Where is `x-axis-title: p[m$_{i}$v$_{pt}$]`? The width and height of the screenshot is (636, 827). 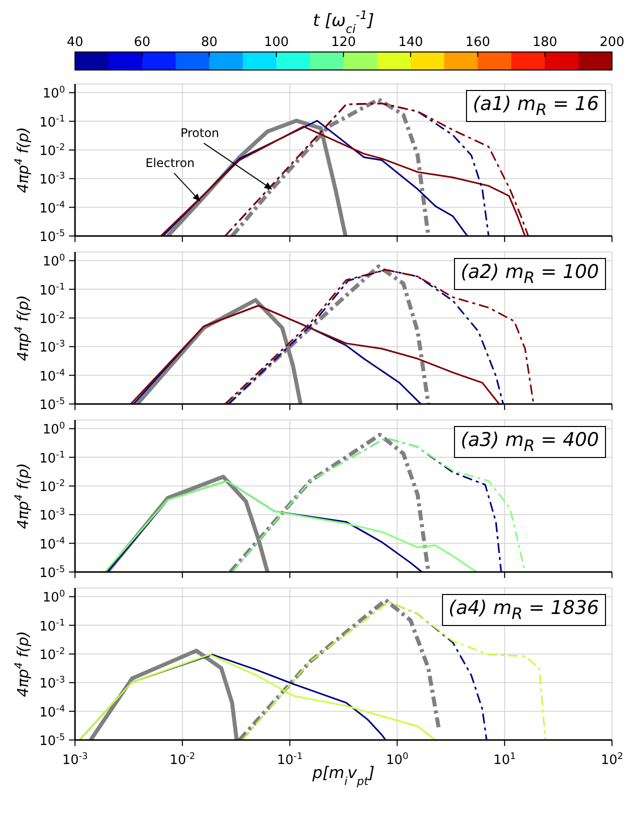
x-axis-title: p[m$_{i}$v$_{pt}$] is located at coordinates (343, 775).